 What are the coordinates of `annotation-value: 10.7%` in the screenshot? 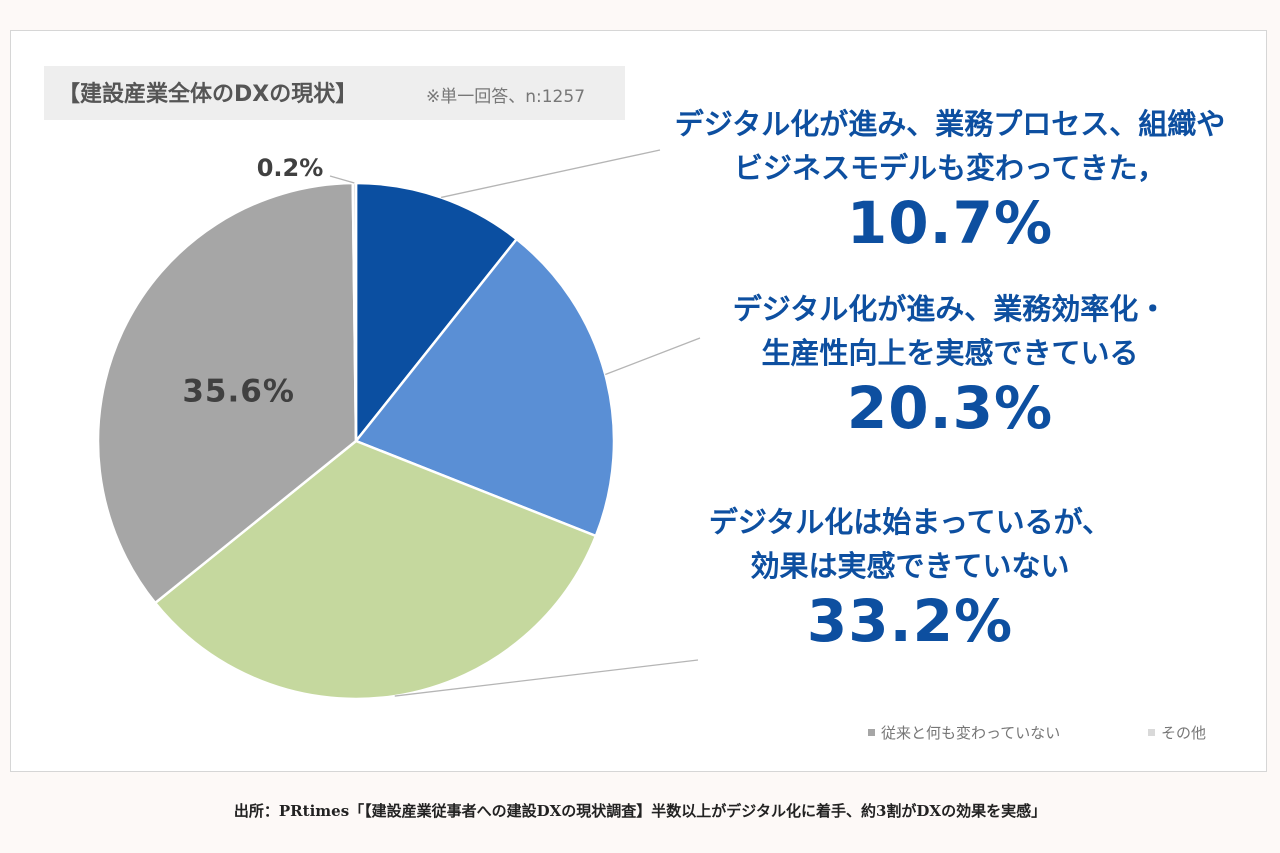 It's located at (950, 223).